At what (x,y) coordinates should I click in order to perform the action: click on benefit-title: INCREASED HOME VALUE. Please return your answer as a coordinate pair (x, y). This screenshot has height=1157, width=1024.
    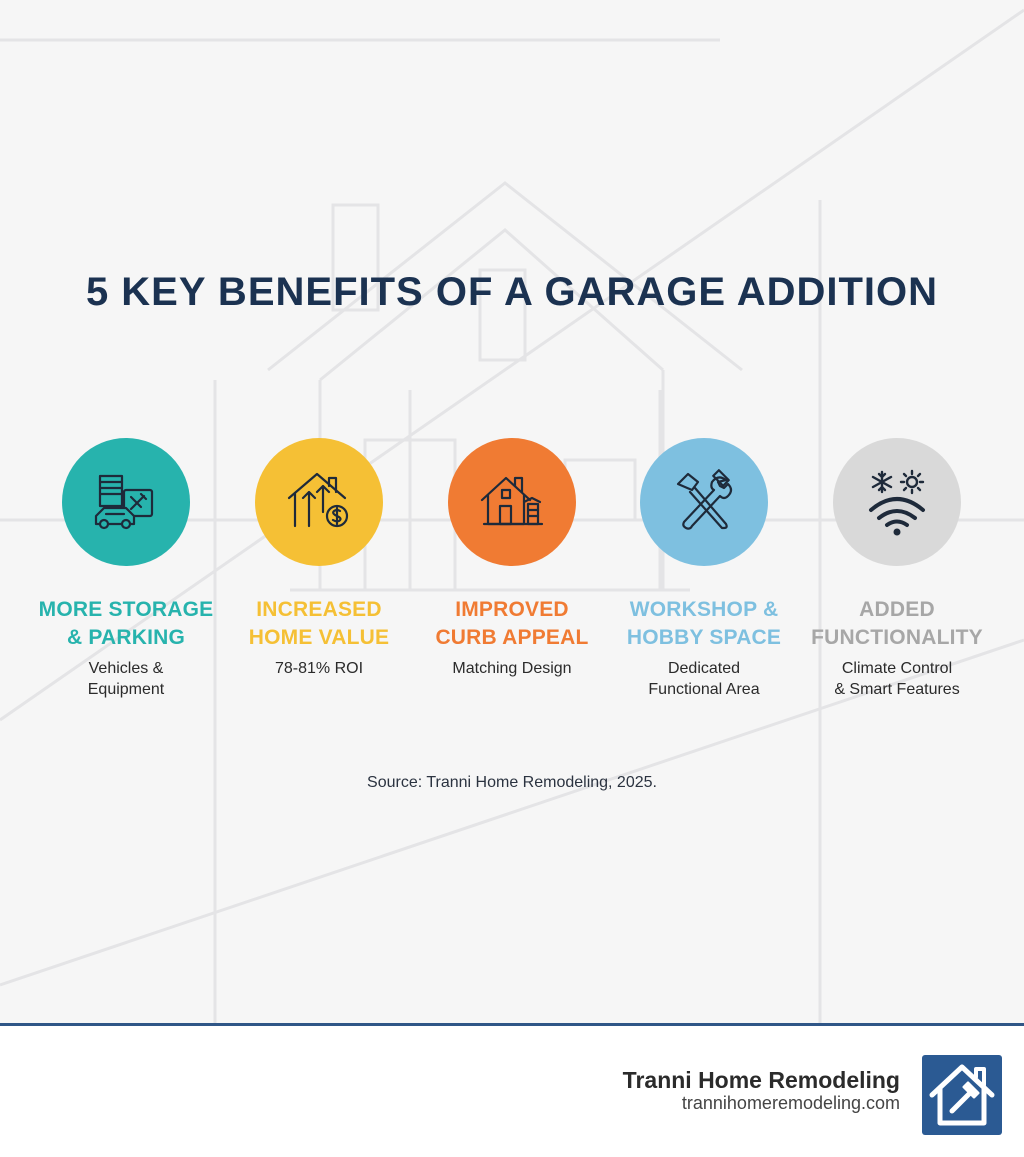
    Looking at the image, I should click on (319, 624).